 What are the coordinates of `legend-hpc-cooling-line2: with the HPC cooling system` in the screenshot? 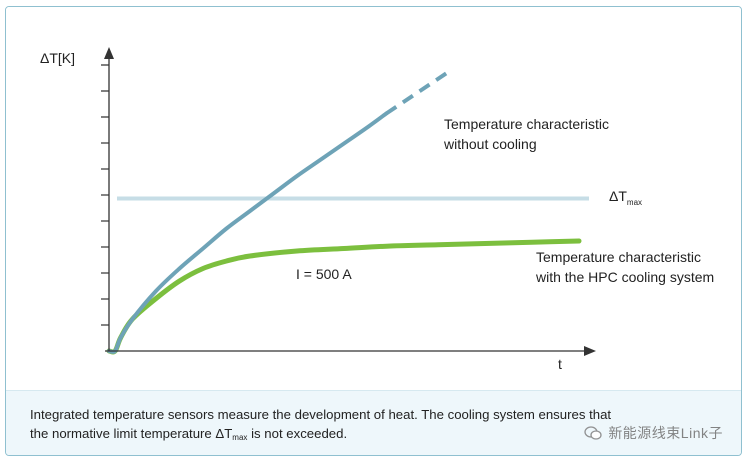 It's located at (624, 277).